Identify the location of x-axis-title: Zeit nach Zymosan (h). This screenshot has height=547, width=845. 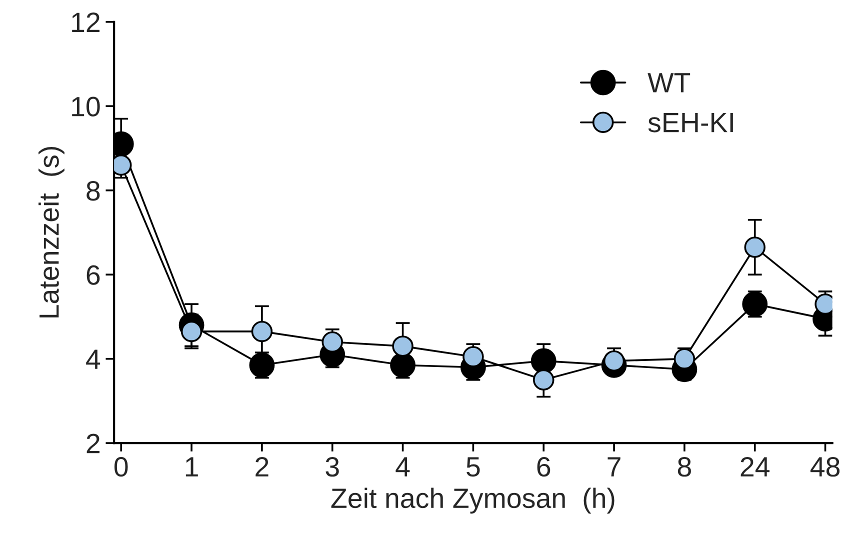
(472, 501).